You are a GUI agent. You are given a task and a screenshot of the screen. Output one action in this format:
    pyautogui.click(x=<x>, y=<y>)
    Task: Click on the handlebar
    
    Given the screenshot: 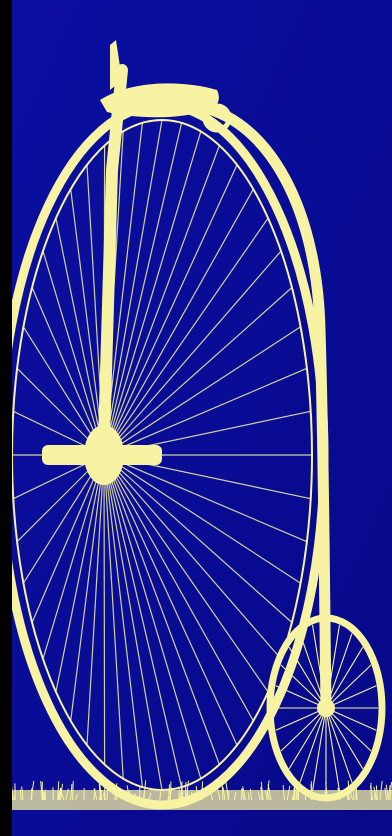 What is the action you would take?
    pyautogui.click(x=116, y=65)
    